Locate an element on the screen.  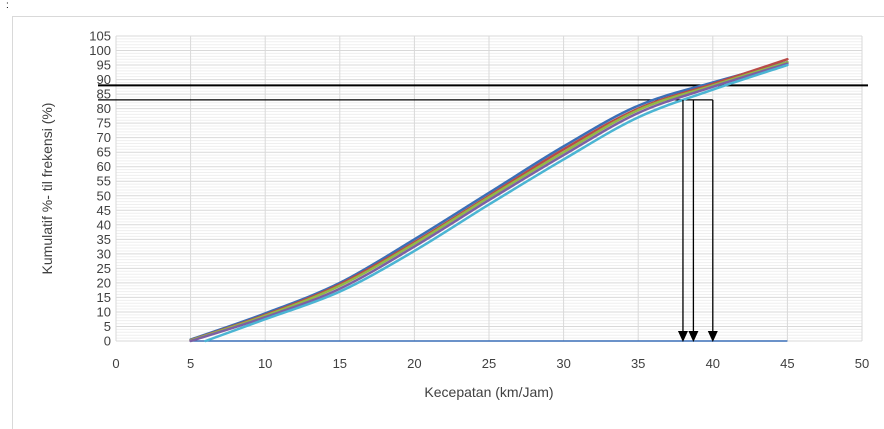
y-tick-label: 25 is located at coordinates (104, 268).